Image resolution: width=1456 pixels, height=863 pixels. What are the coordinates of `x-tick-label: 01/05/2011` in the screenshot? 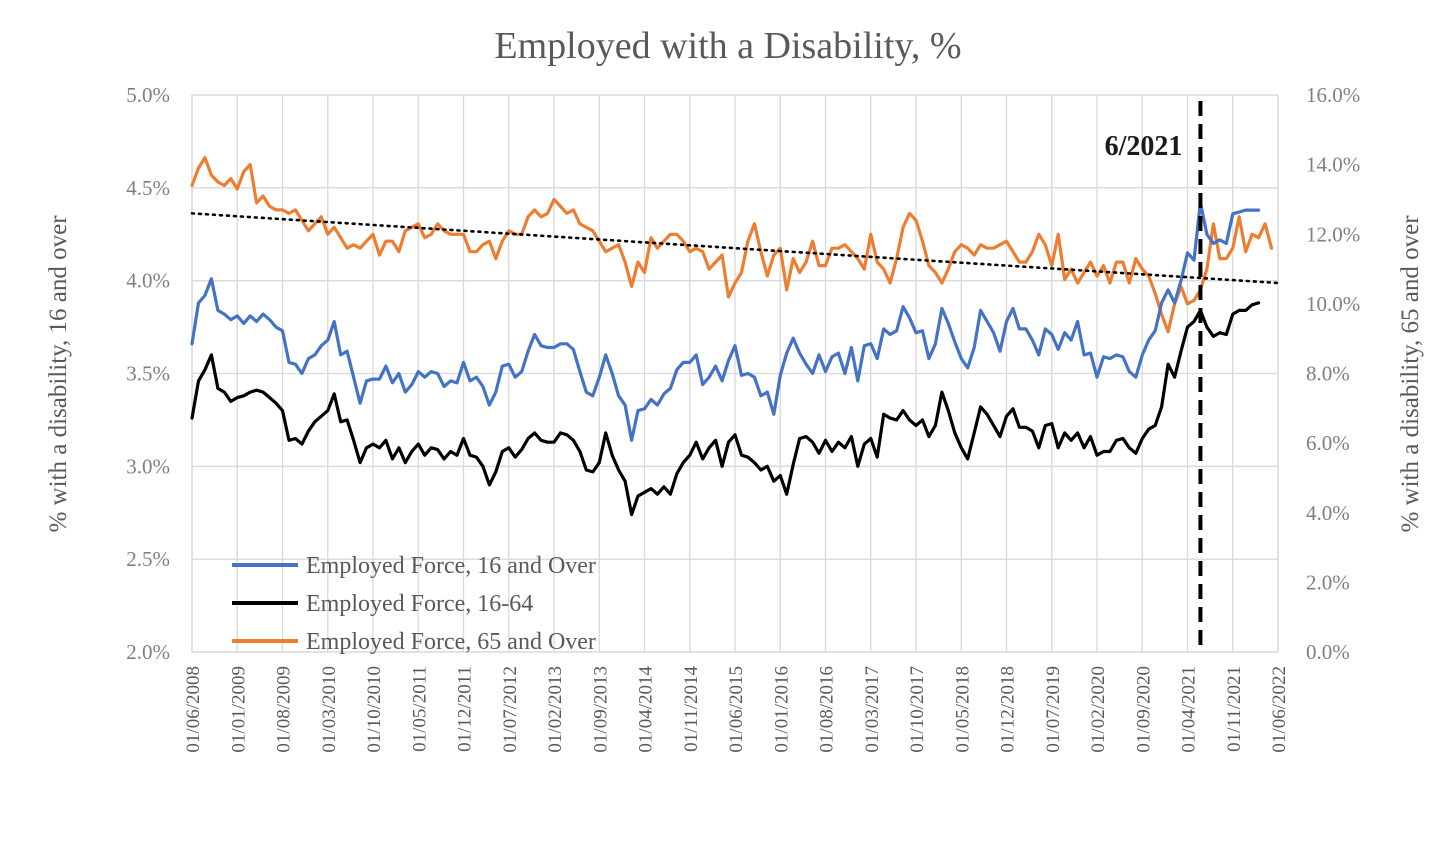 It's located at (419, 709).